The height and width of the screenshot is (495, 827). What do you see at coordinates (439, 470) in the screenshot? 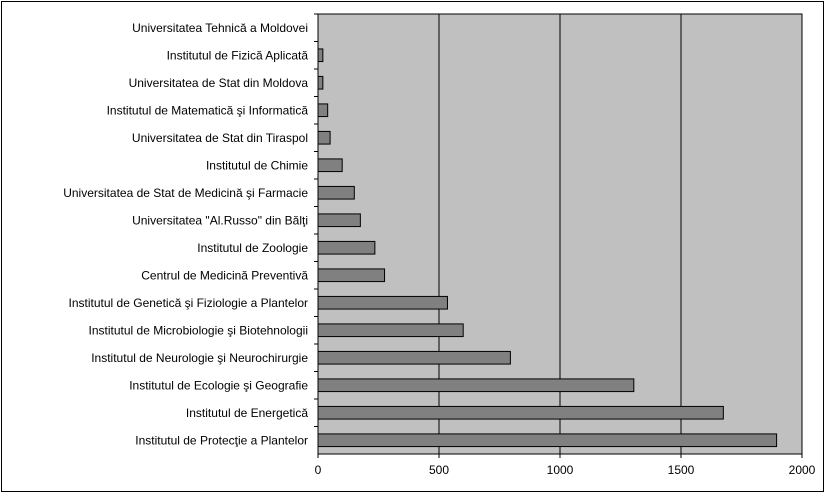
I see `x-tick-label: 500` at bounding box center [439, 470].